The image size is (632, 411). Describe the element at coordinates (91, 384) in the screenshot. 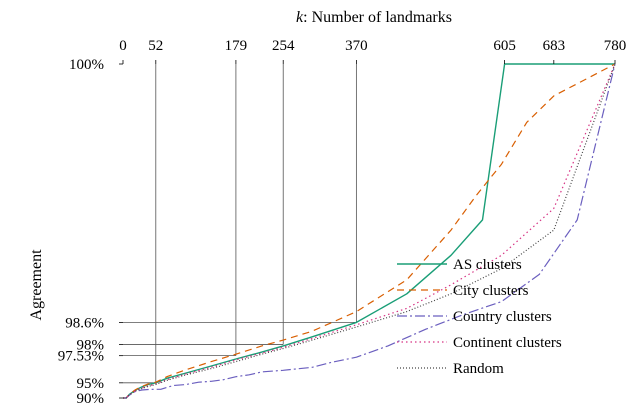

I see `y-tick-label: 95%` at that location.